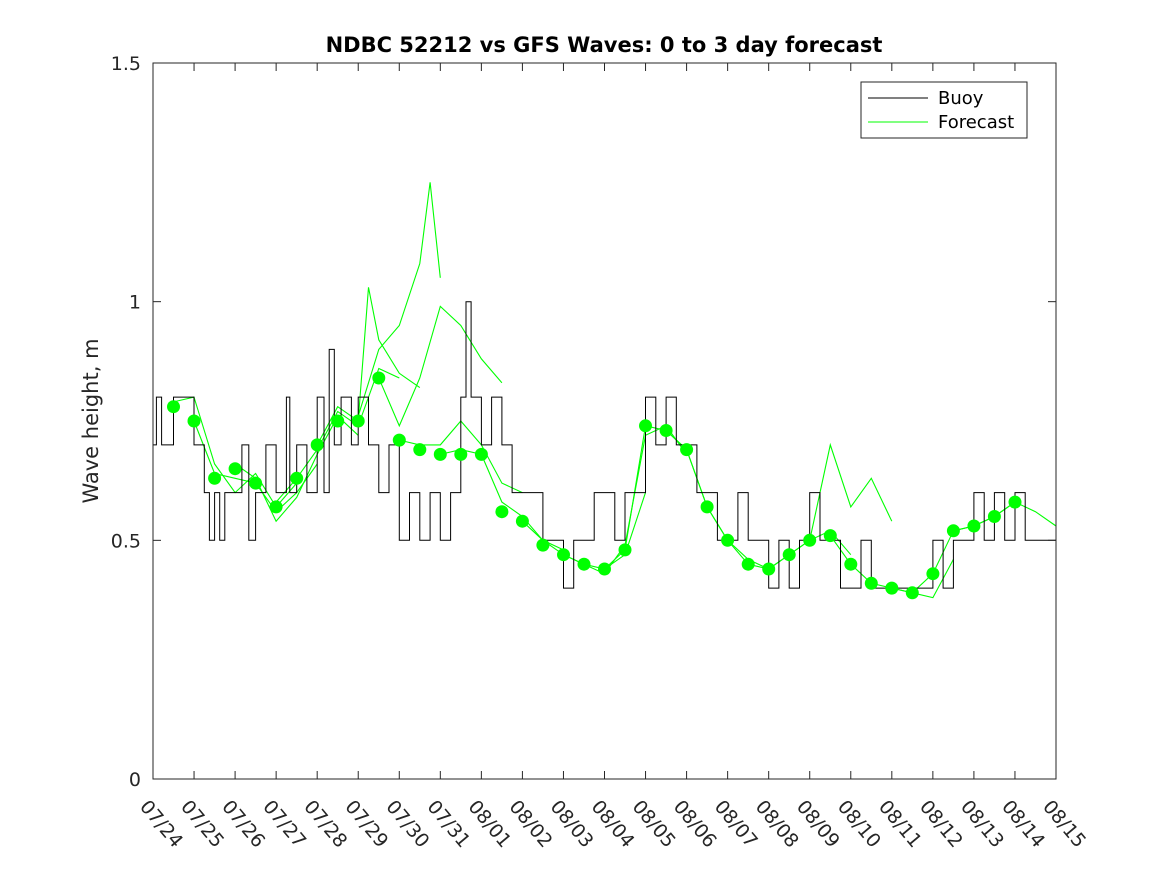 The width and height of the screenshot is (1167, 875). What do you see at coordinates (976, 122) in the screenshot?
I see `legend-forecast-label: Forecast` at bounding box center [976, 122].